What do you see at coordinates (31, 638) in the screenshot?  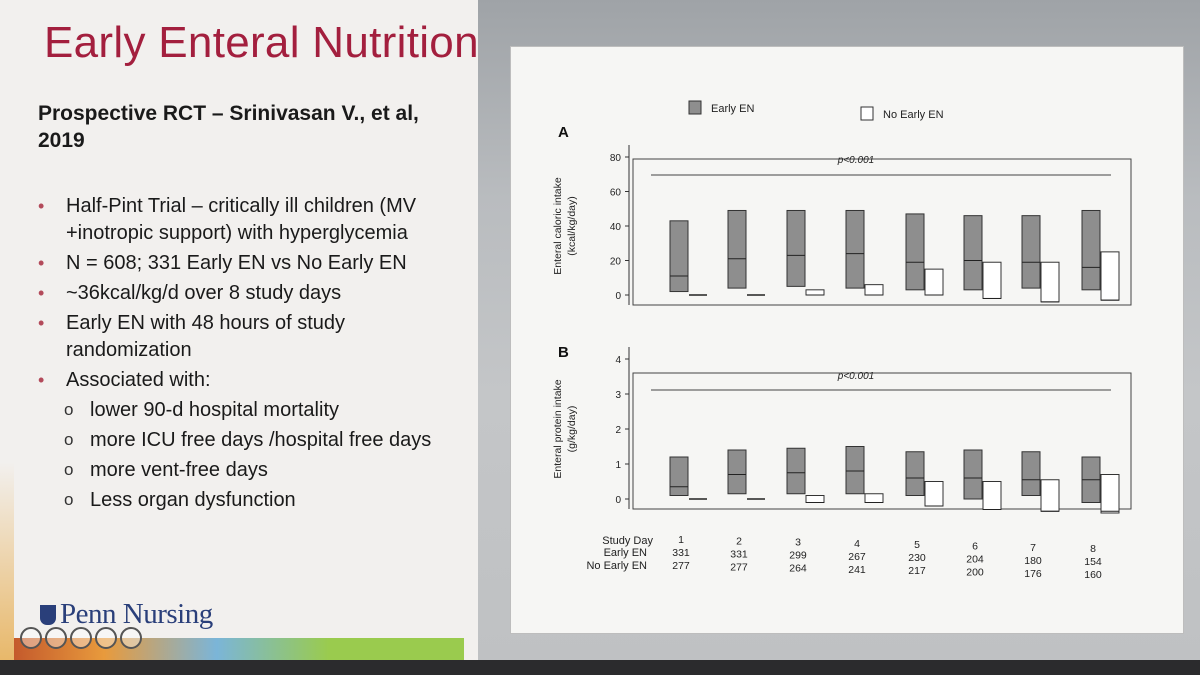 I see `prev-slide-icon` at bounding box center [31, 638].